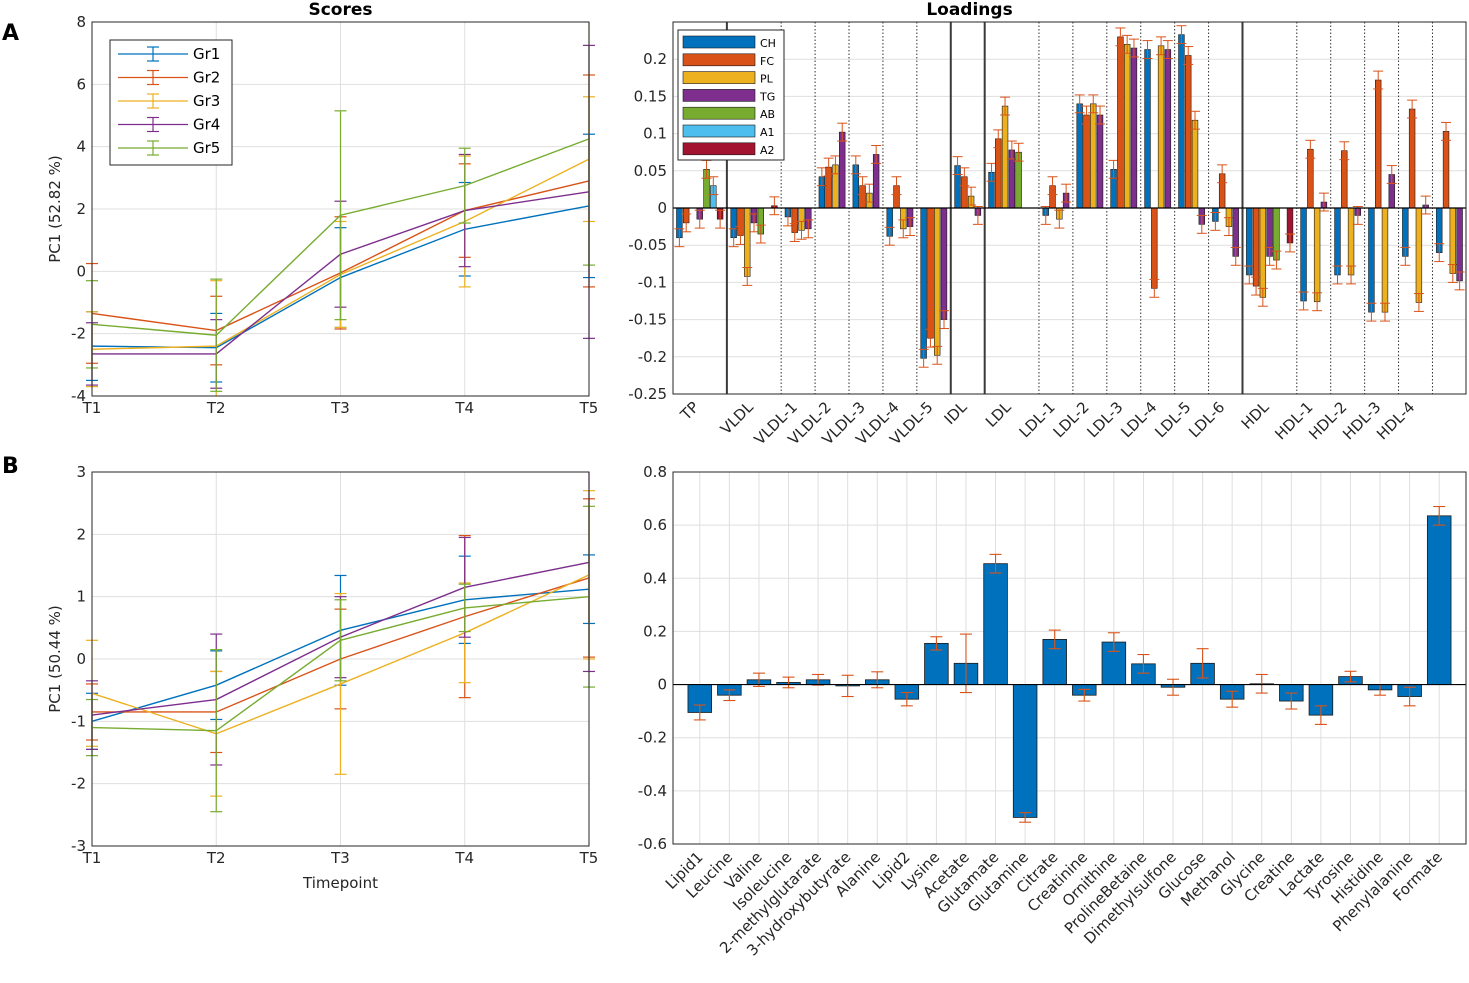  I want to click on legend-box, so click(171, 102).